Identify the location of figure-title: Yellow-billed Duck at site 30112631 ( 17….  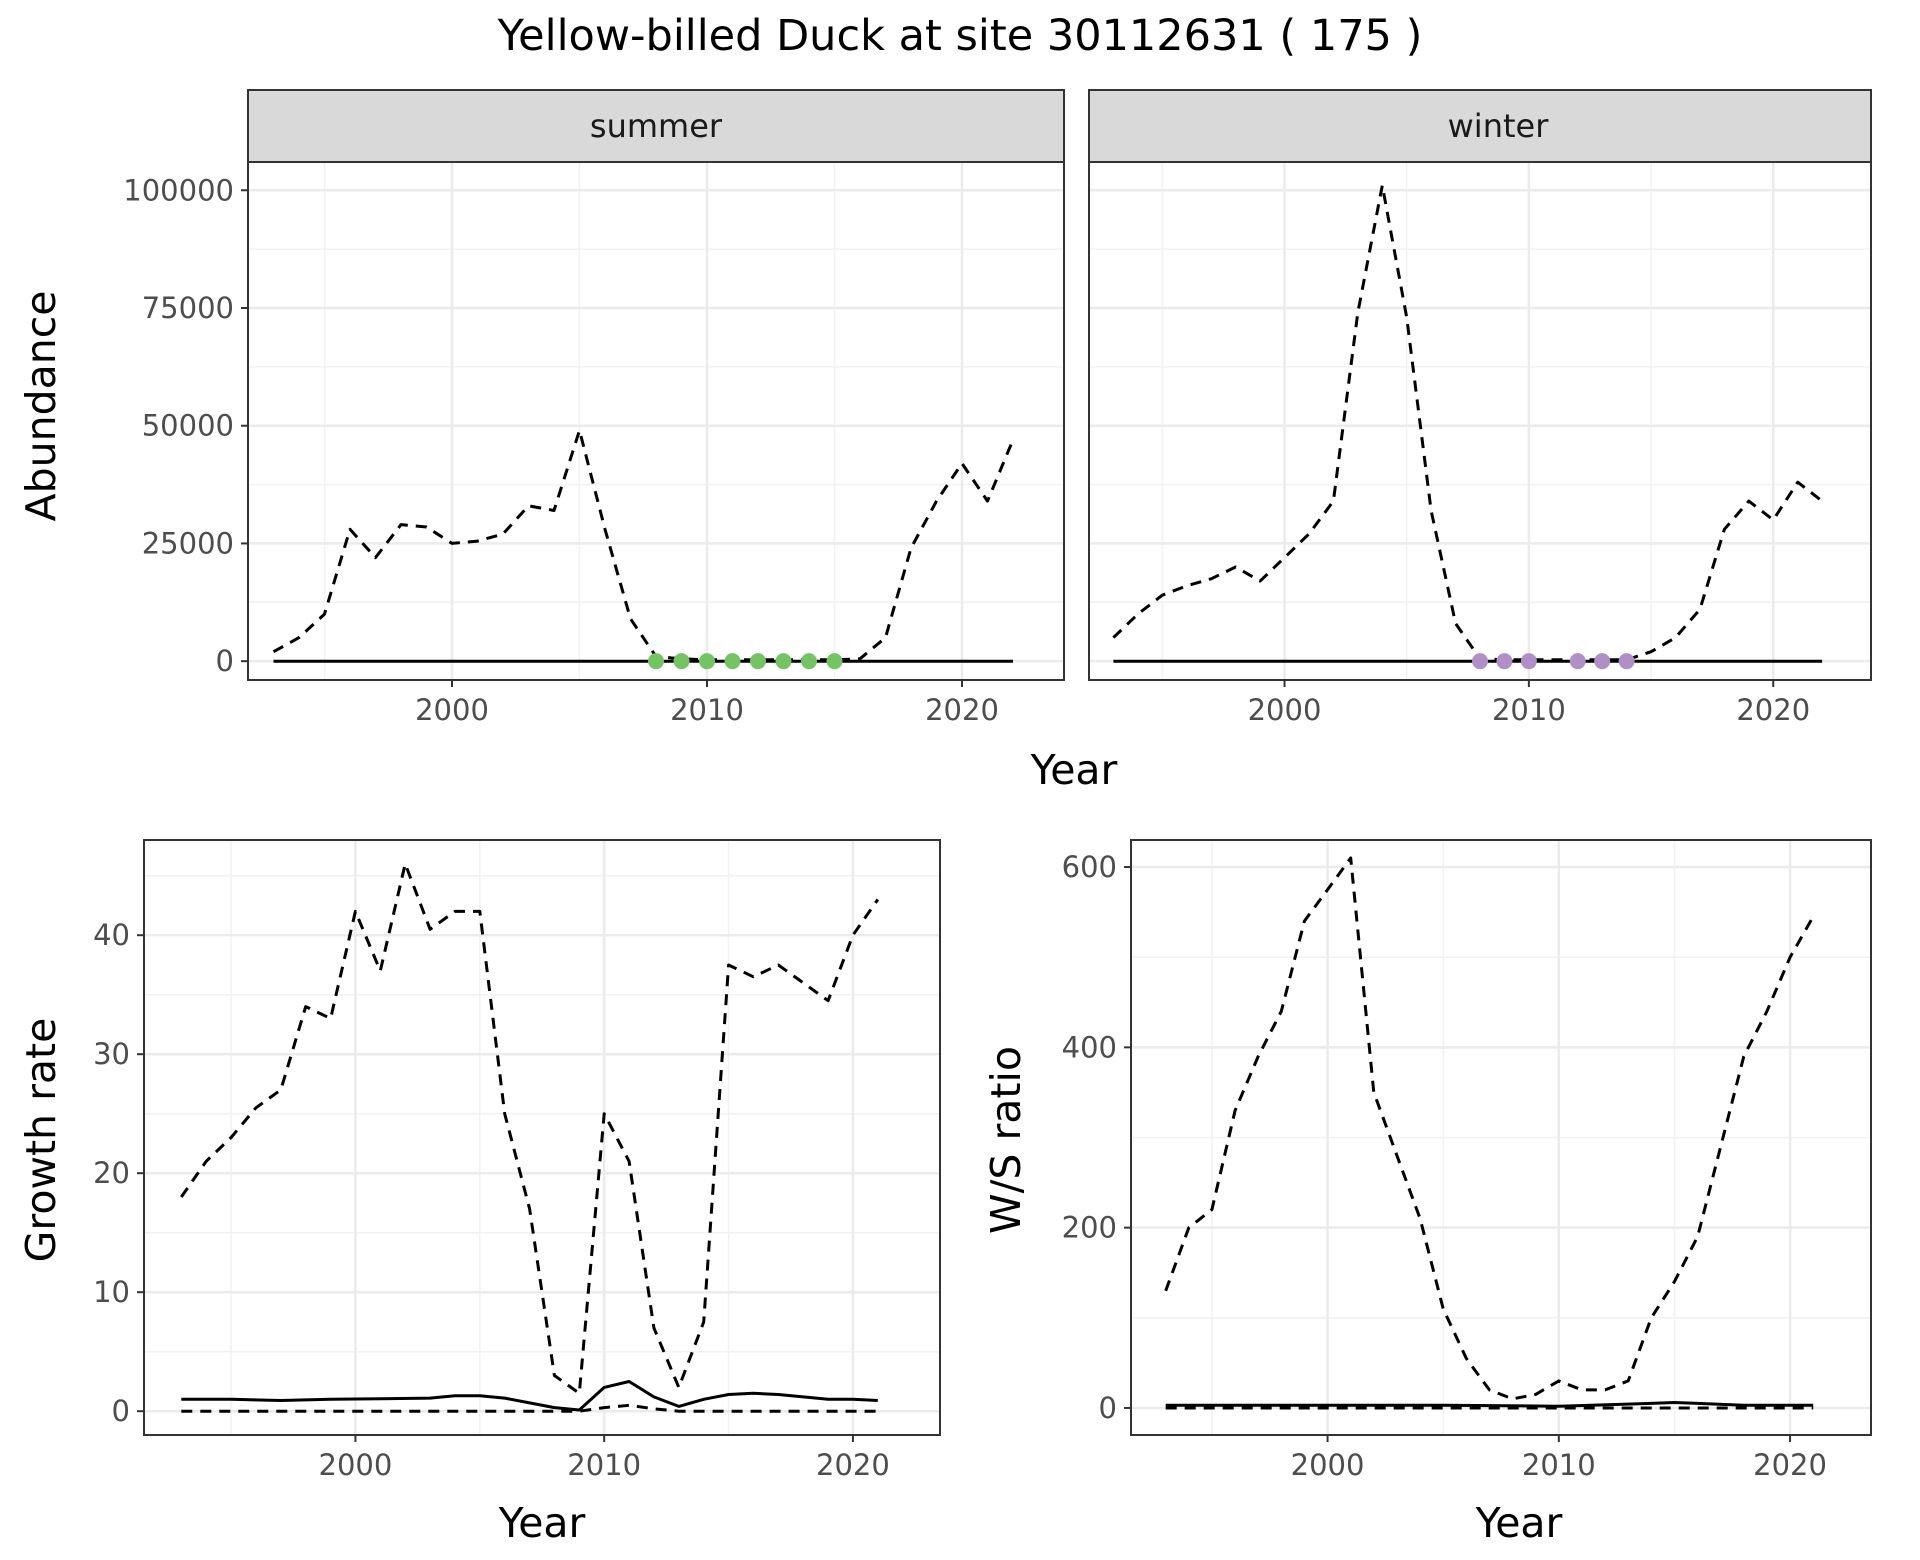
(960, 36).